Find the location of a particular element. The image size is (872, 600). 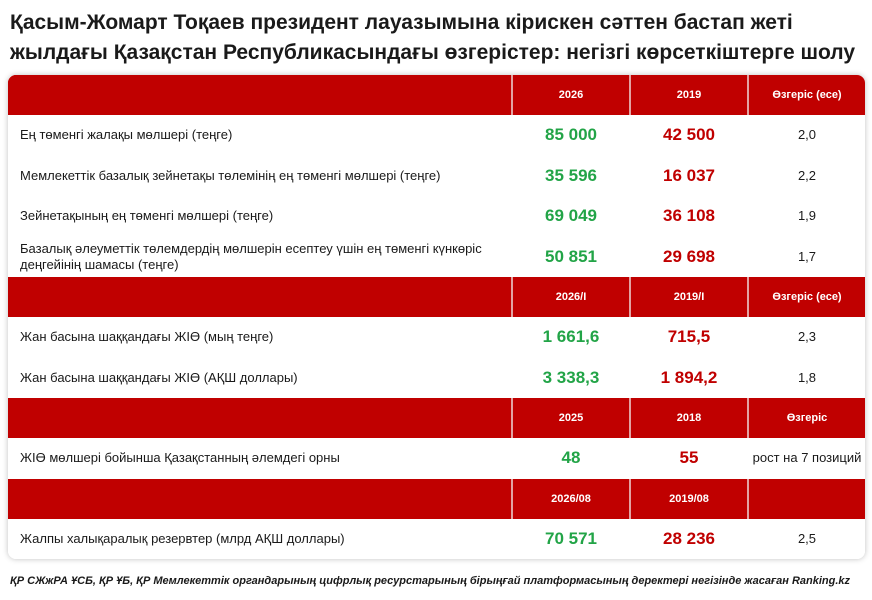

previous-value: 28 236 is located at coordinates (689, 538).